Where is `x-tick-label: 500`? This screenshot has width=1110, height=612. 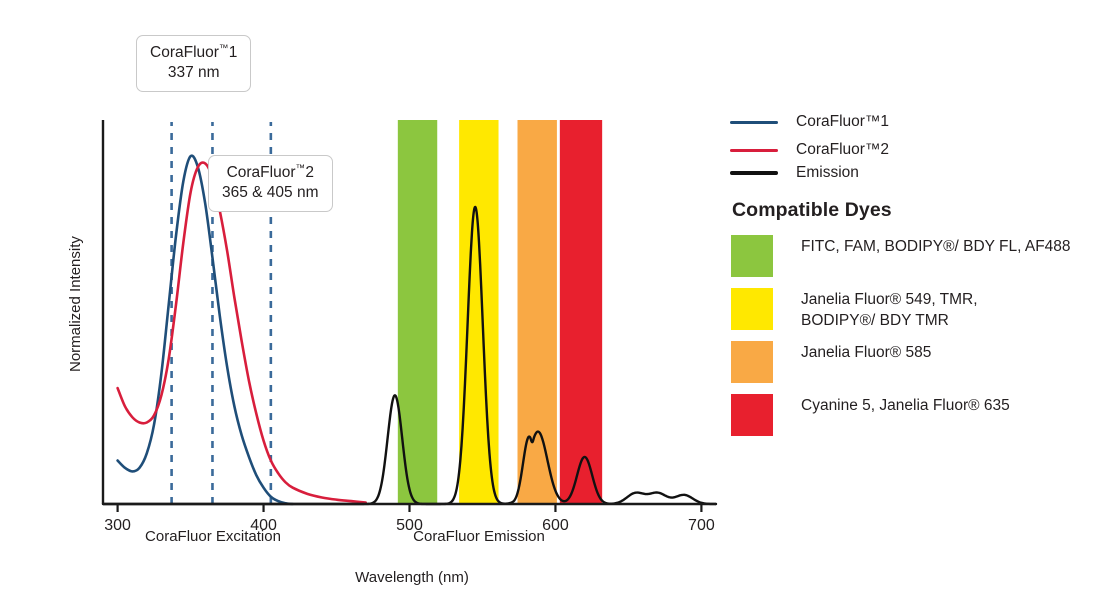
x-tick-label: 500 is located at coordinates (409, 525).